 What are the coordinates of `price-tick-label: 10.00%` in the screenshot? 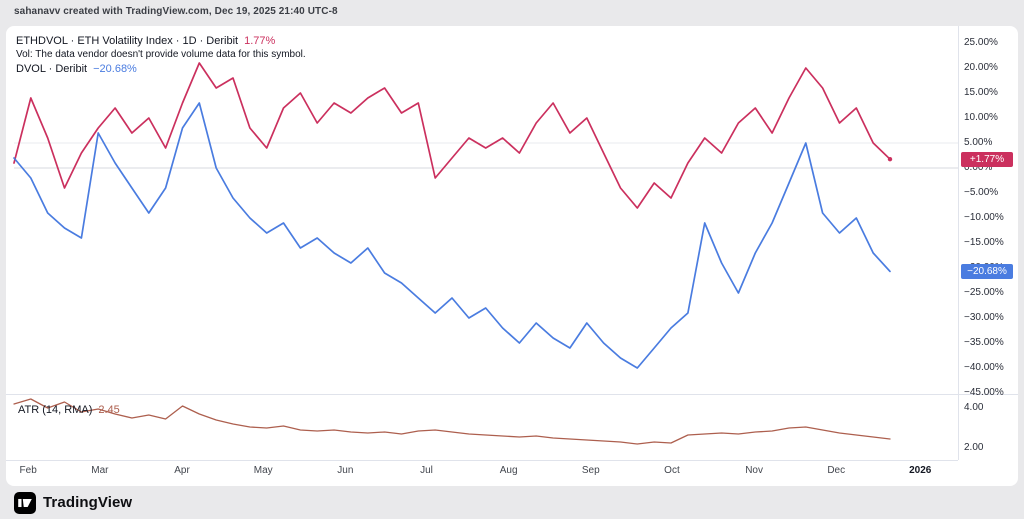 It's located at (981, 117).